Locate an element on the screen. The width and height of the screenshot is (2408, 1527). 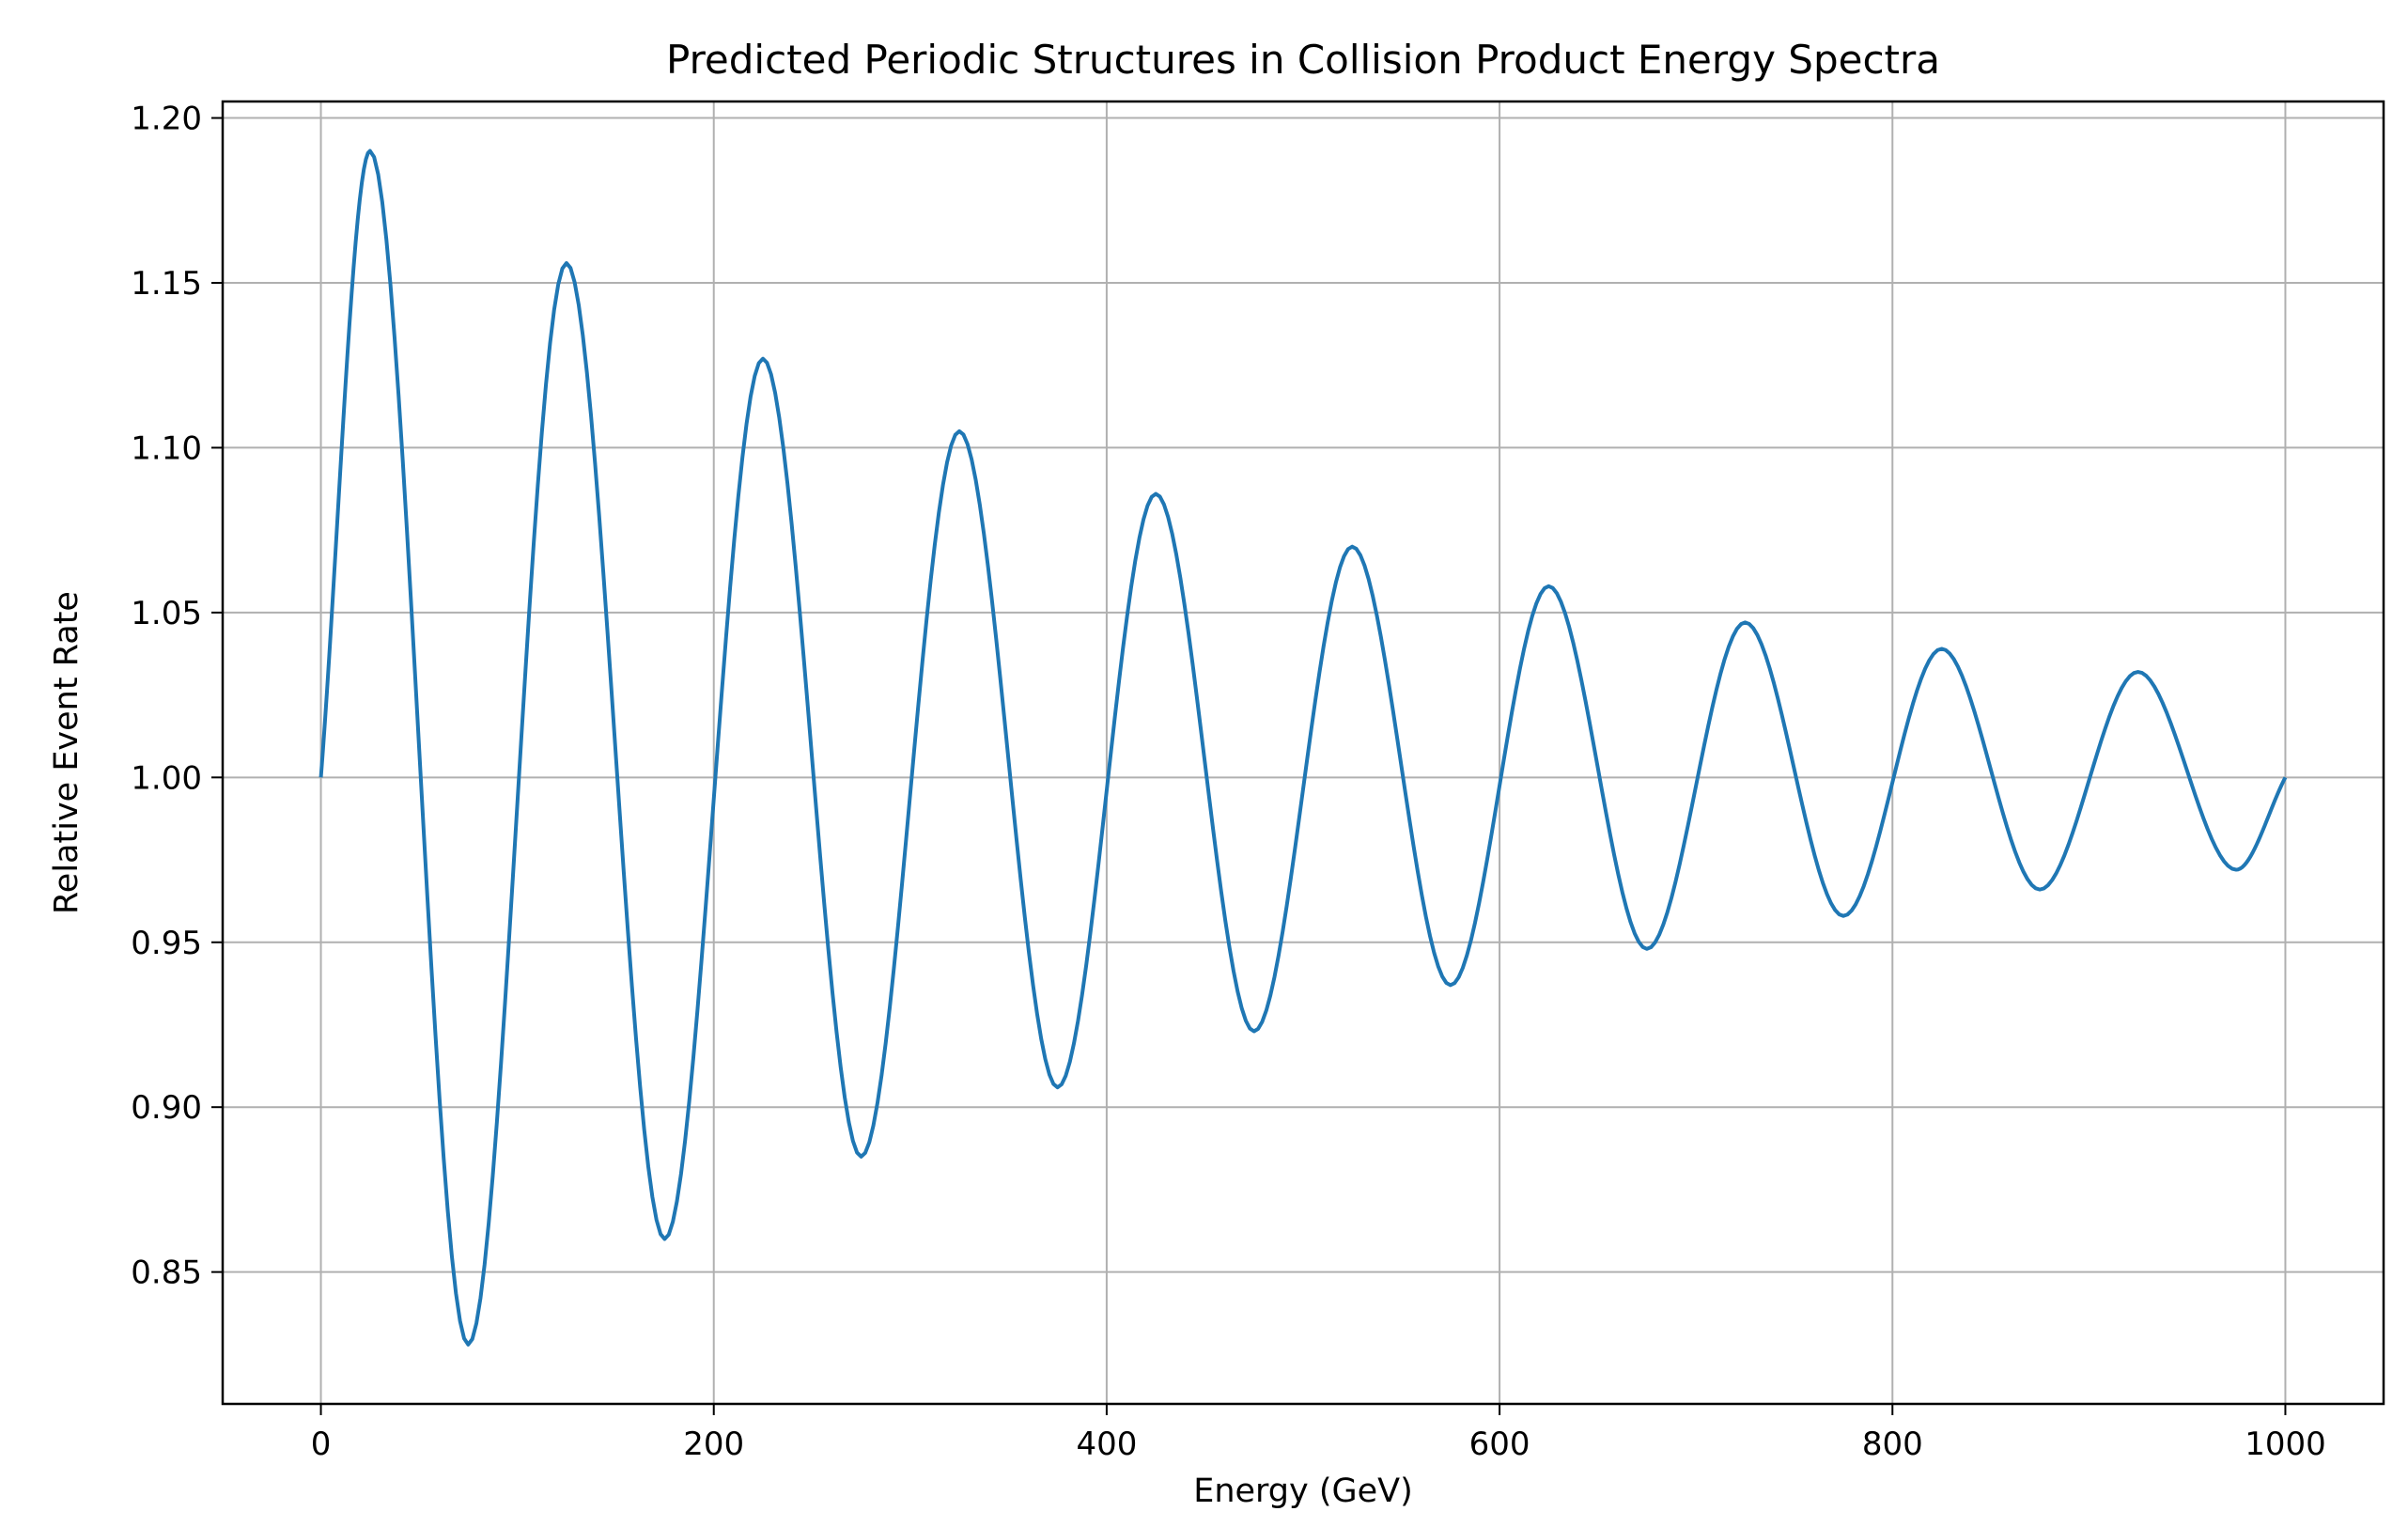
x-tick-label: 0 is located at coordinates (321, 1445).